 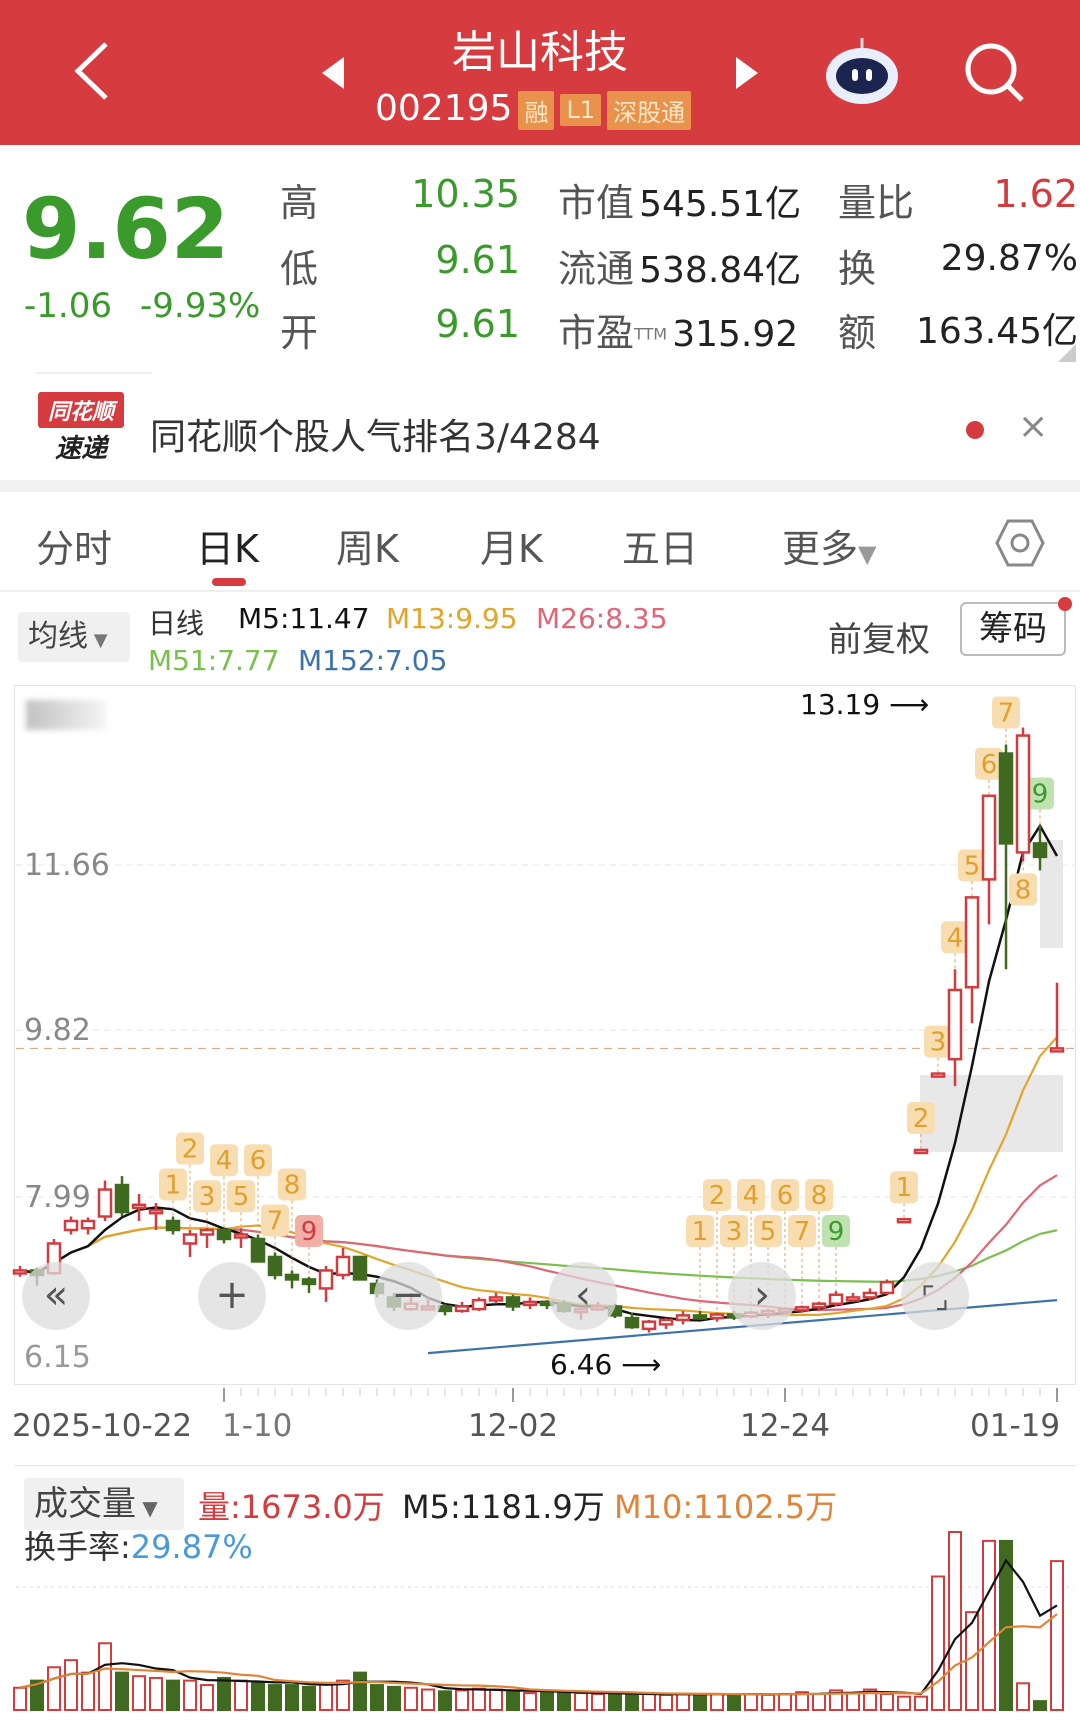 What do you see at coordinates (477, 324) in the screenshot?
I see `open-value: 9.61` at bounding box center [477, 324].